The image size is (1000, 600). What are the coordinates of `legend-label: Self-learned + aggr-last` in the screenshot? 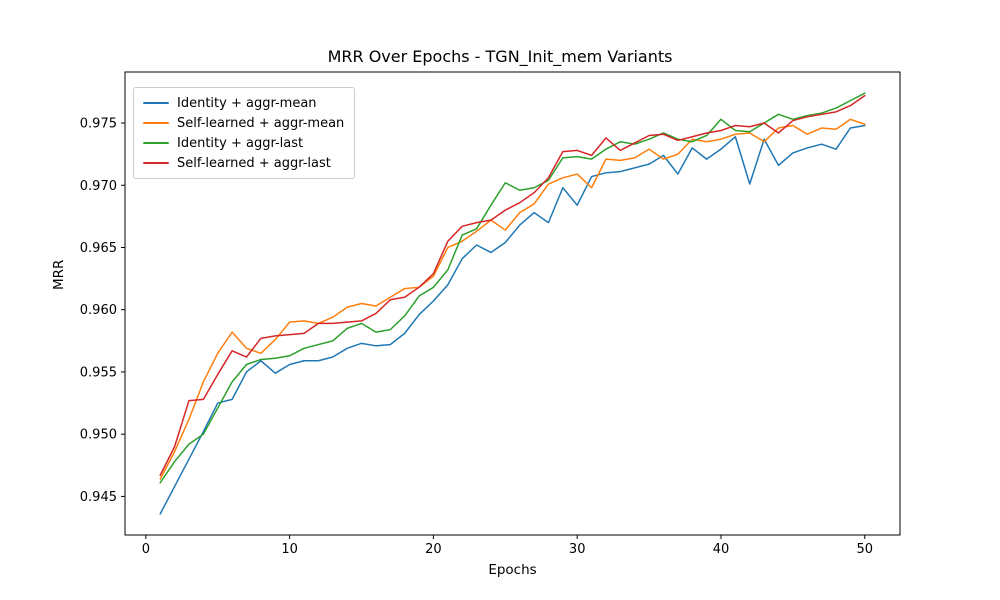 It's located at (254, 163).